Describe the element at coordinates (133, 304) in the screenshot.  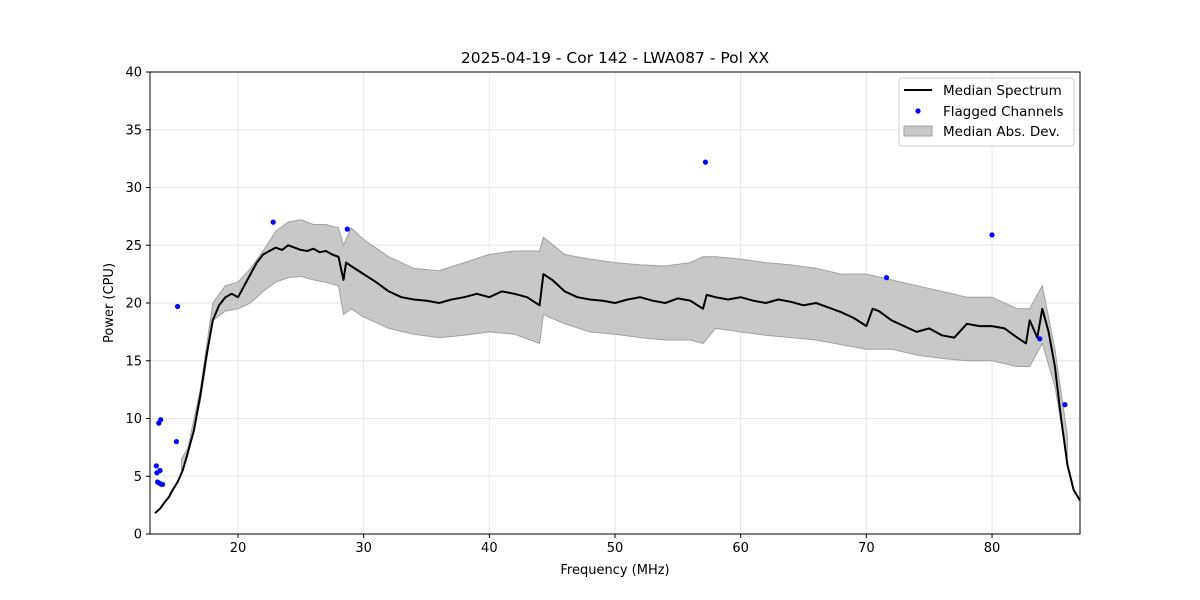
I see `y-tick-label: 20` at that location.